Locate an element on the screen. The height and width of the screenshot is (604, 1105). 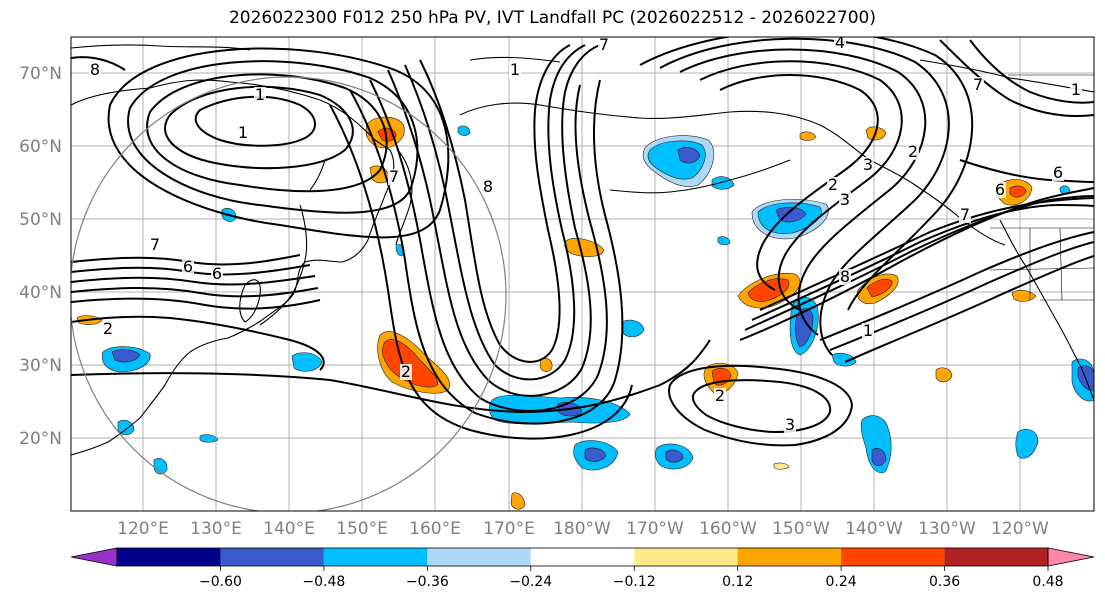
latitude-labels: 70°N 60°N 50°N 40°N 30°N 20°N is located at coordinates (40, 256).